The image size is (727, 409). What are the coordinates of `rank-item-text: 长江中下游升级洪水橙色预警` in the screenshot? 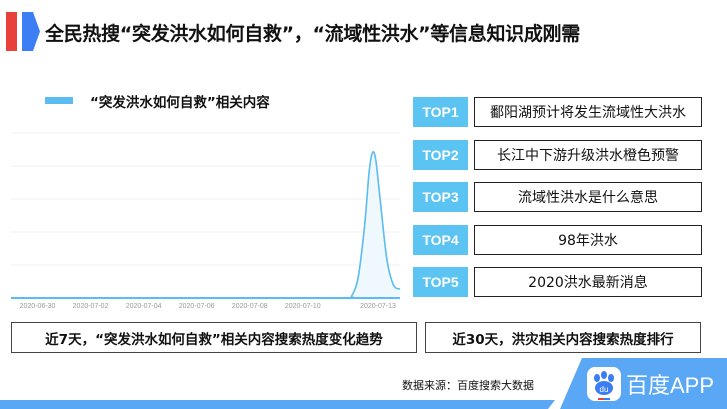 It's located at (588, 154).